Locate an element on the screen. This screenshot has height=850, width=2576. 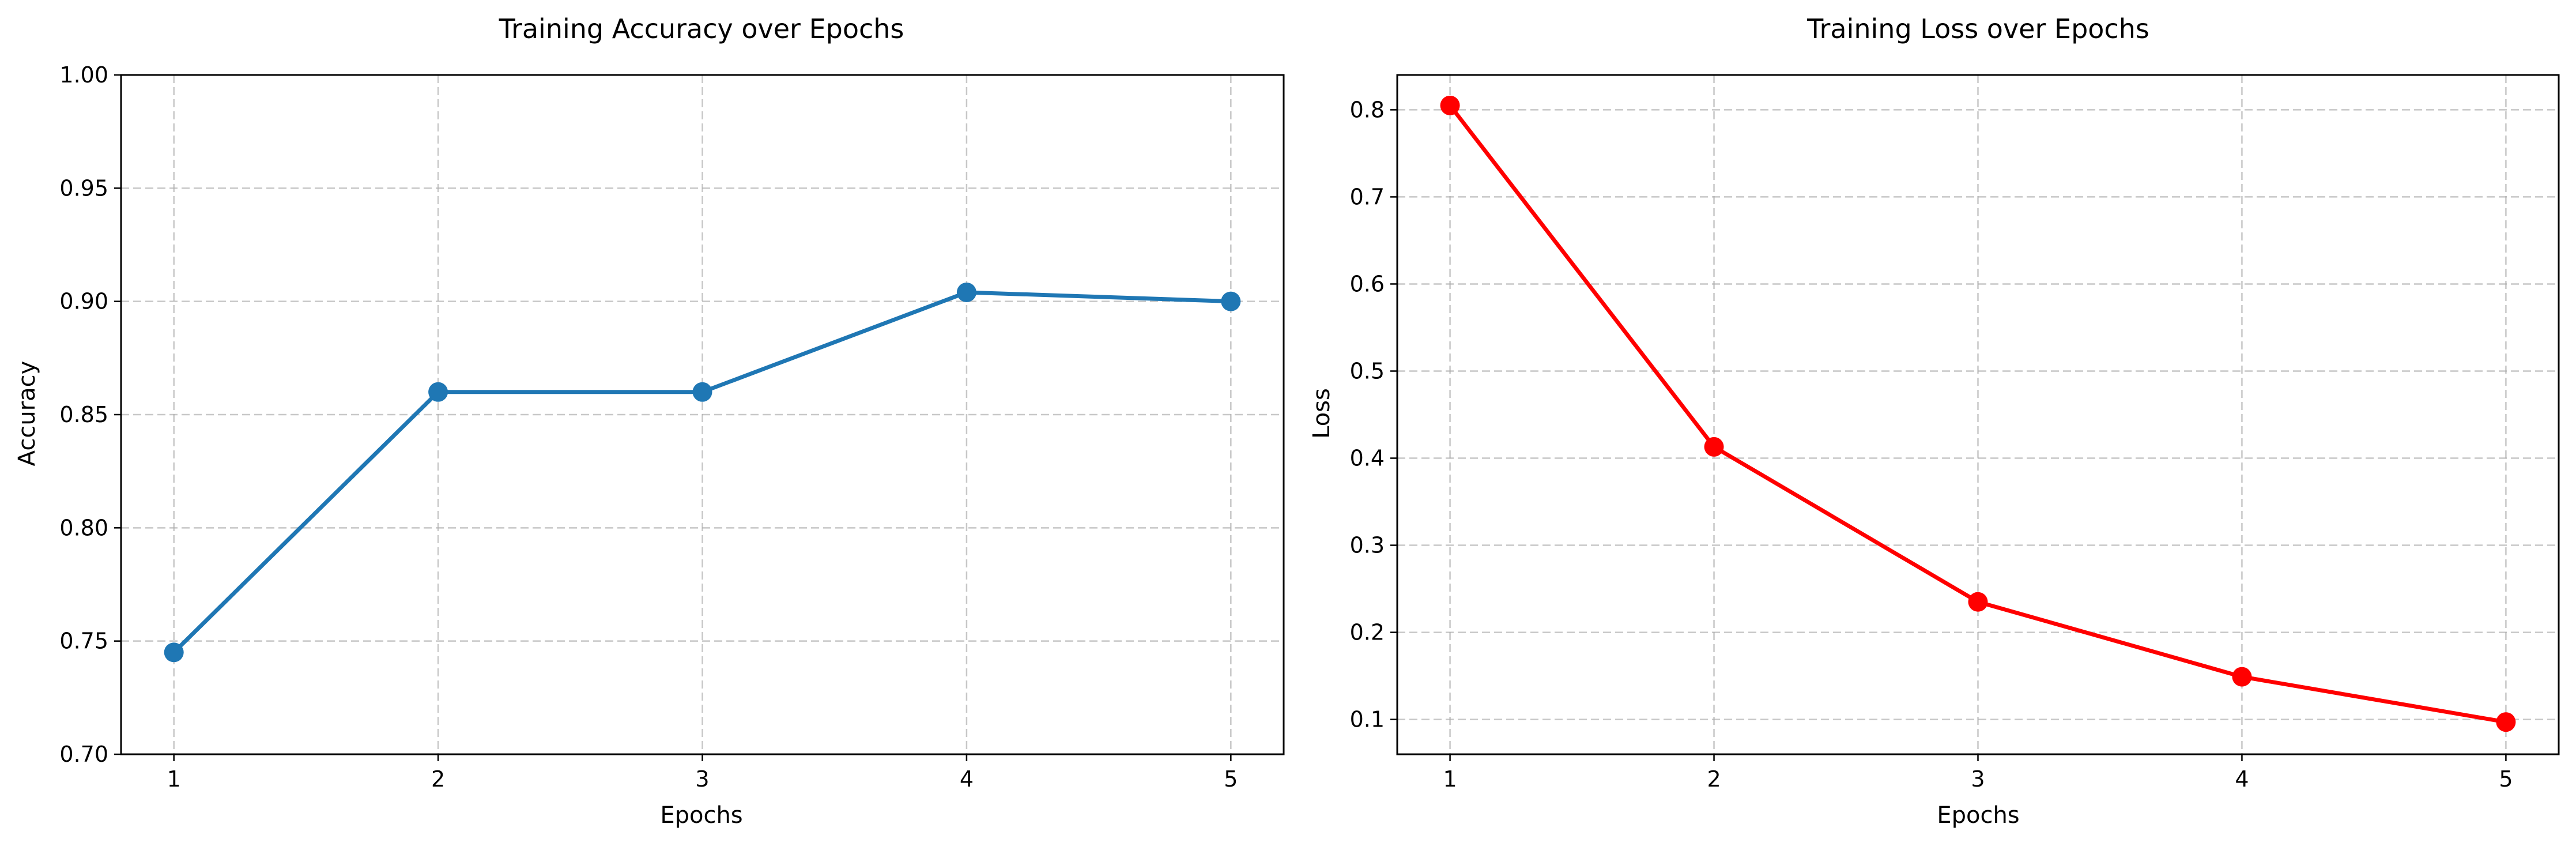
loss-y-tick-label: 0.1 is located at coordinates (1367, 720).